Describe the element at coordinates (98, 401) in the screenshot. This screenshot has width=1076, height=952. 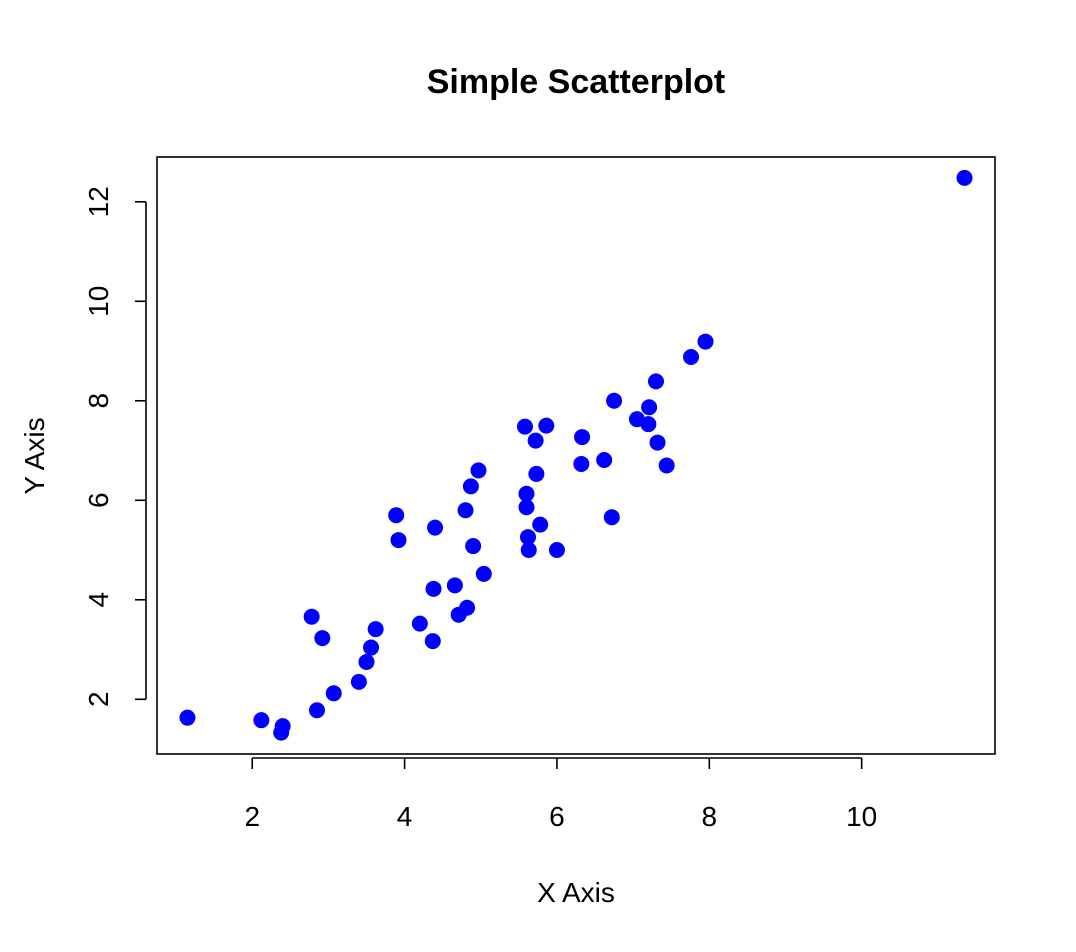
I see `y-tick-label: 8` at that location.